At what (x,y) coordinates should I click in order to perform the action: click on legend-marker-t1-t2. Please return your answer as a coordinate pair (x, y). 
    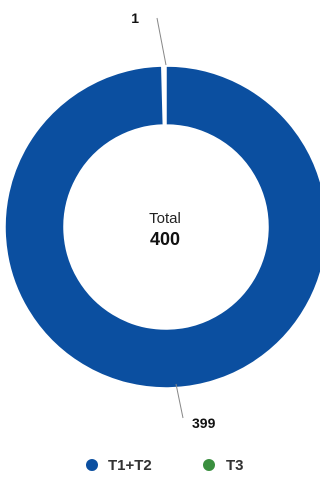
    Looking at the image, I should click on (92, 465).